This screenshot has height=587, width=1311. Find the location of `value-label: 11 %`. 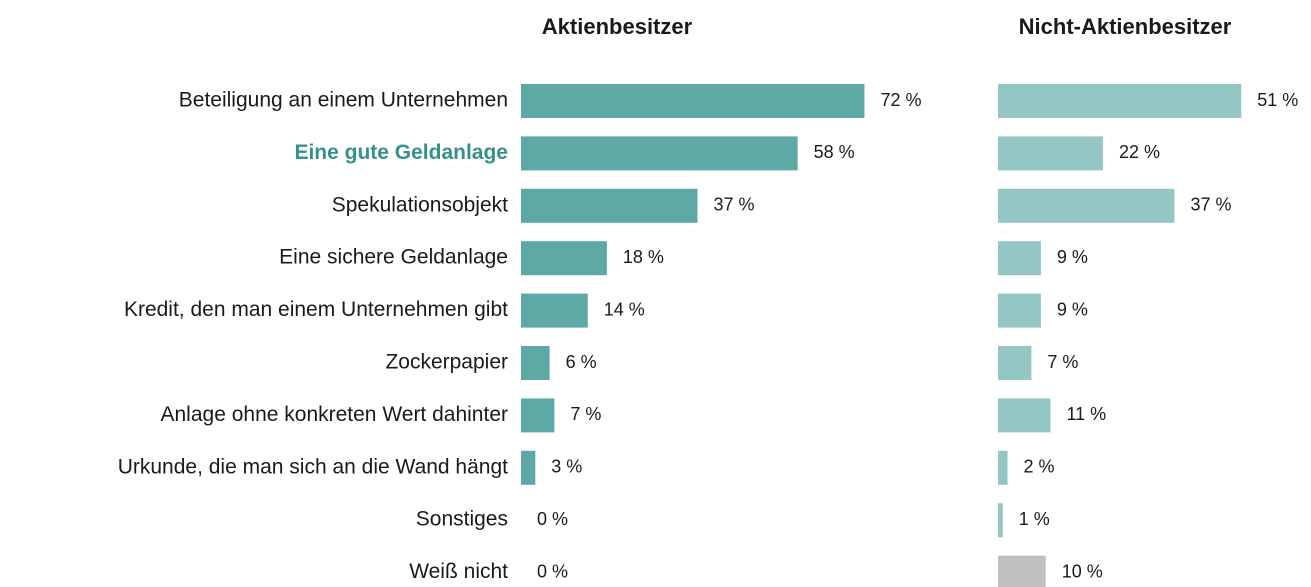

value-label: 11 % is located at coordinates (1086, 414).